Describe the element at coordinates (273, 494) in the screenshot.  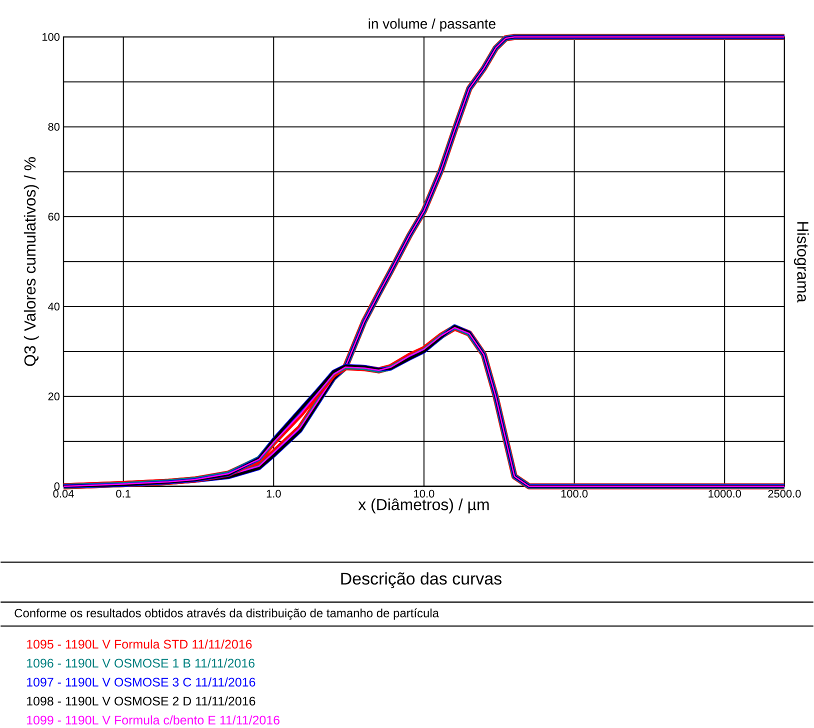
I see `x-tick-label: 1.0` at that location.